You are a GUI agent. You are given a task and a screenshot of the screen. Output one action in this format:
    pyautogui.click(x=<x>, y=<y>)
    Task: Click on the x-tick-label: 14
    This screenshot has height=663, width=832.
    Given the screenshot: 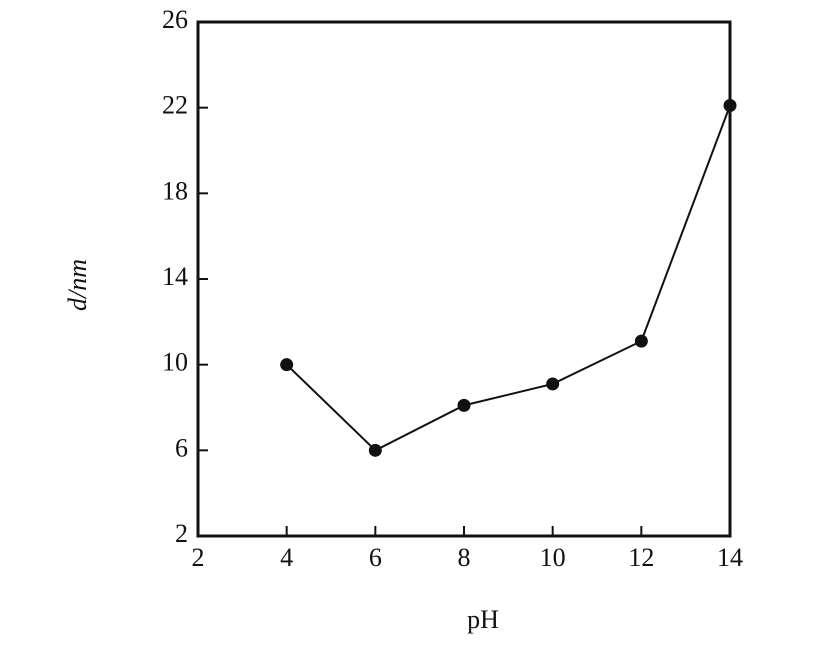 What is the action you would take?
    pyautogui.click(x=730, y=557)
    